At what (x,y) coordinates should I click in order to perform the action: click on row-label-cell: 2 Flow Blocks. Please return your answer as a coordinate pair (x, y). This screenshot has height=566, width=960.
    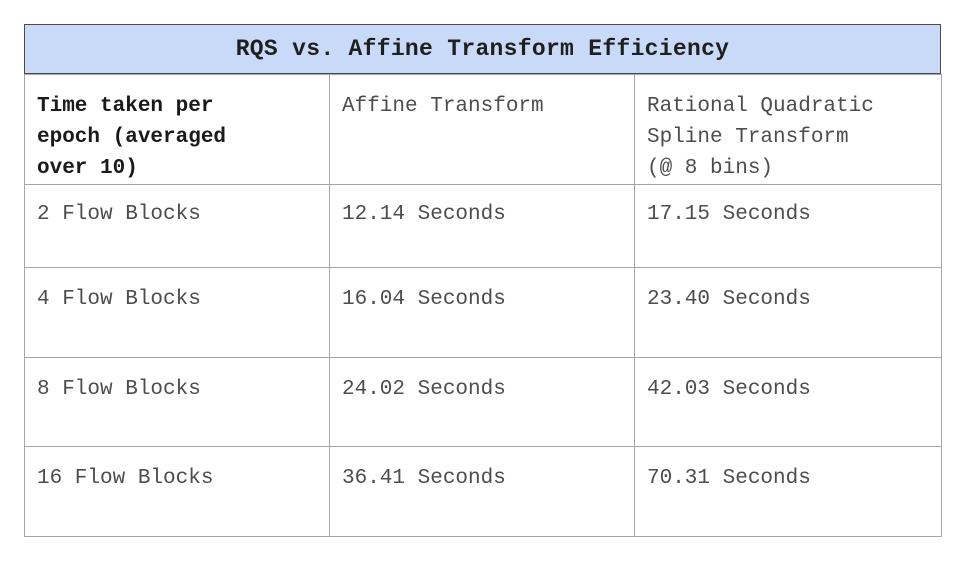
    Looking at the image, I should click on (177, 226).